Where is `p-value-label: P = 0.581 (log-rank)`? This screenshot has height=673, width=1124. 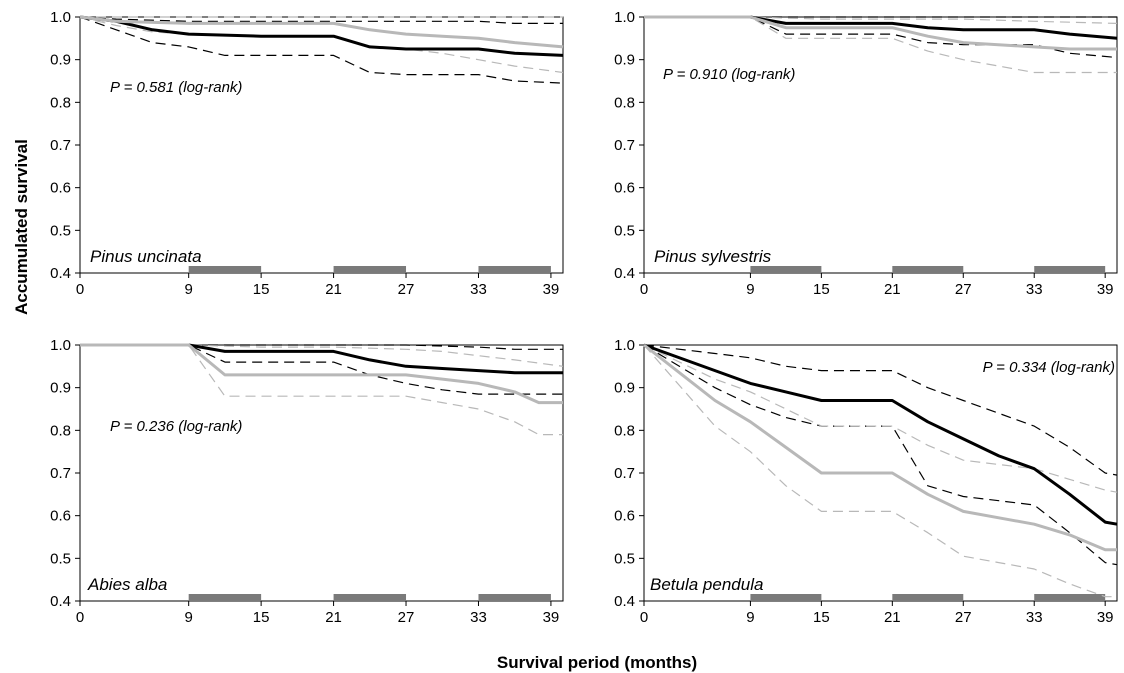 p-value-label: P = 0.581 (log-rank) is located at coordinates (176, 87).